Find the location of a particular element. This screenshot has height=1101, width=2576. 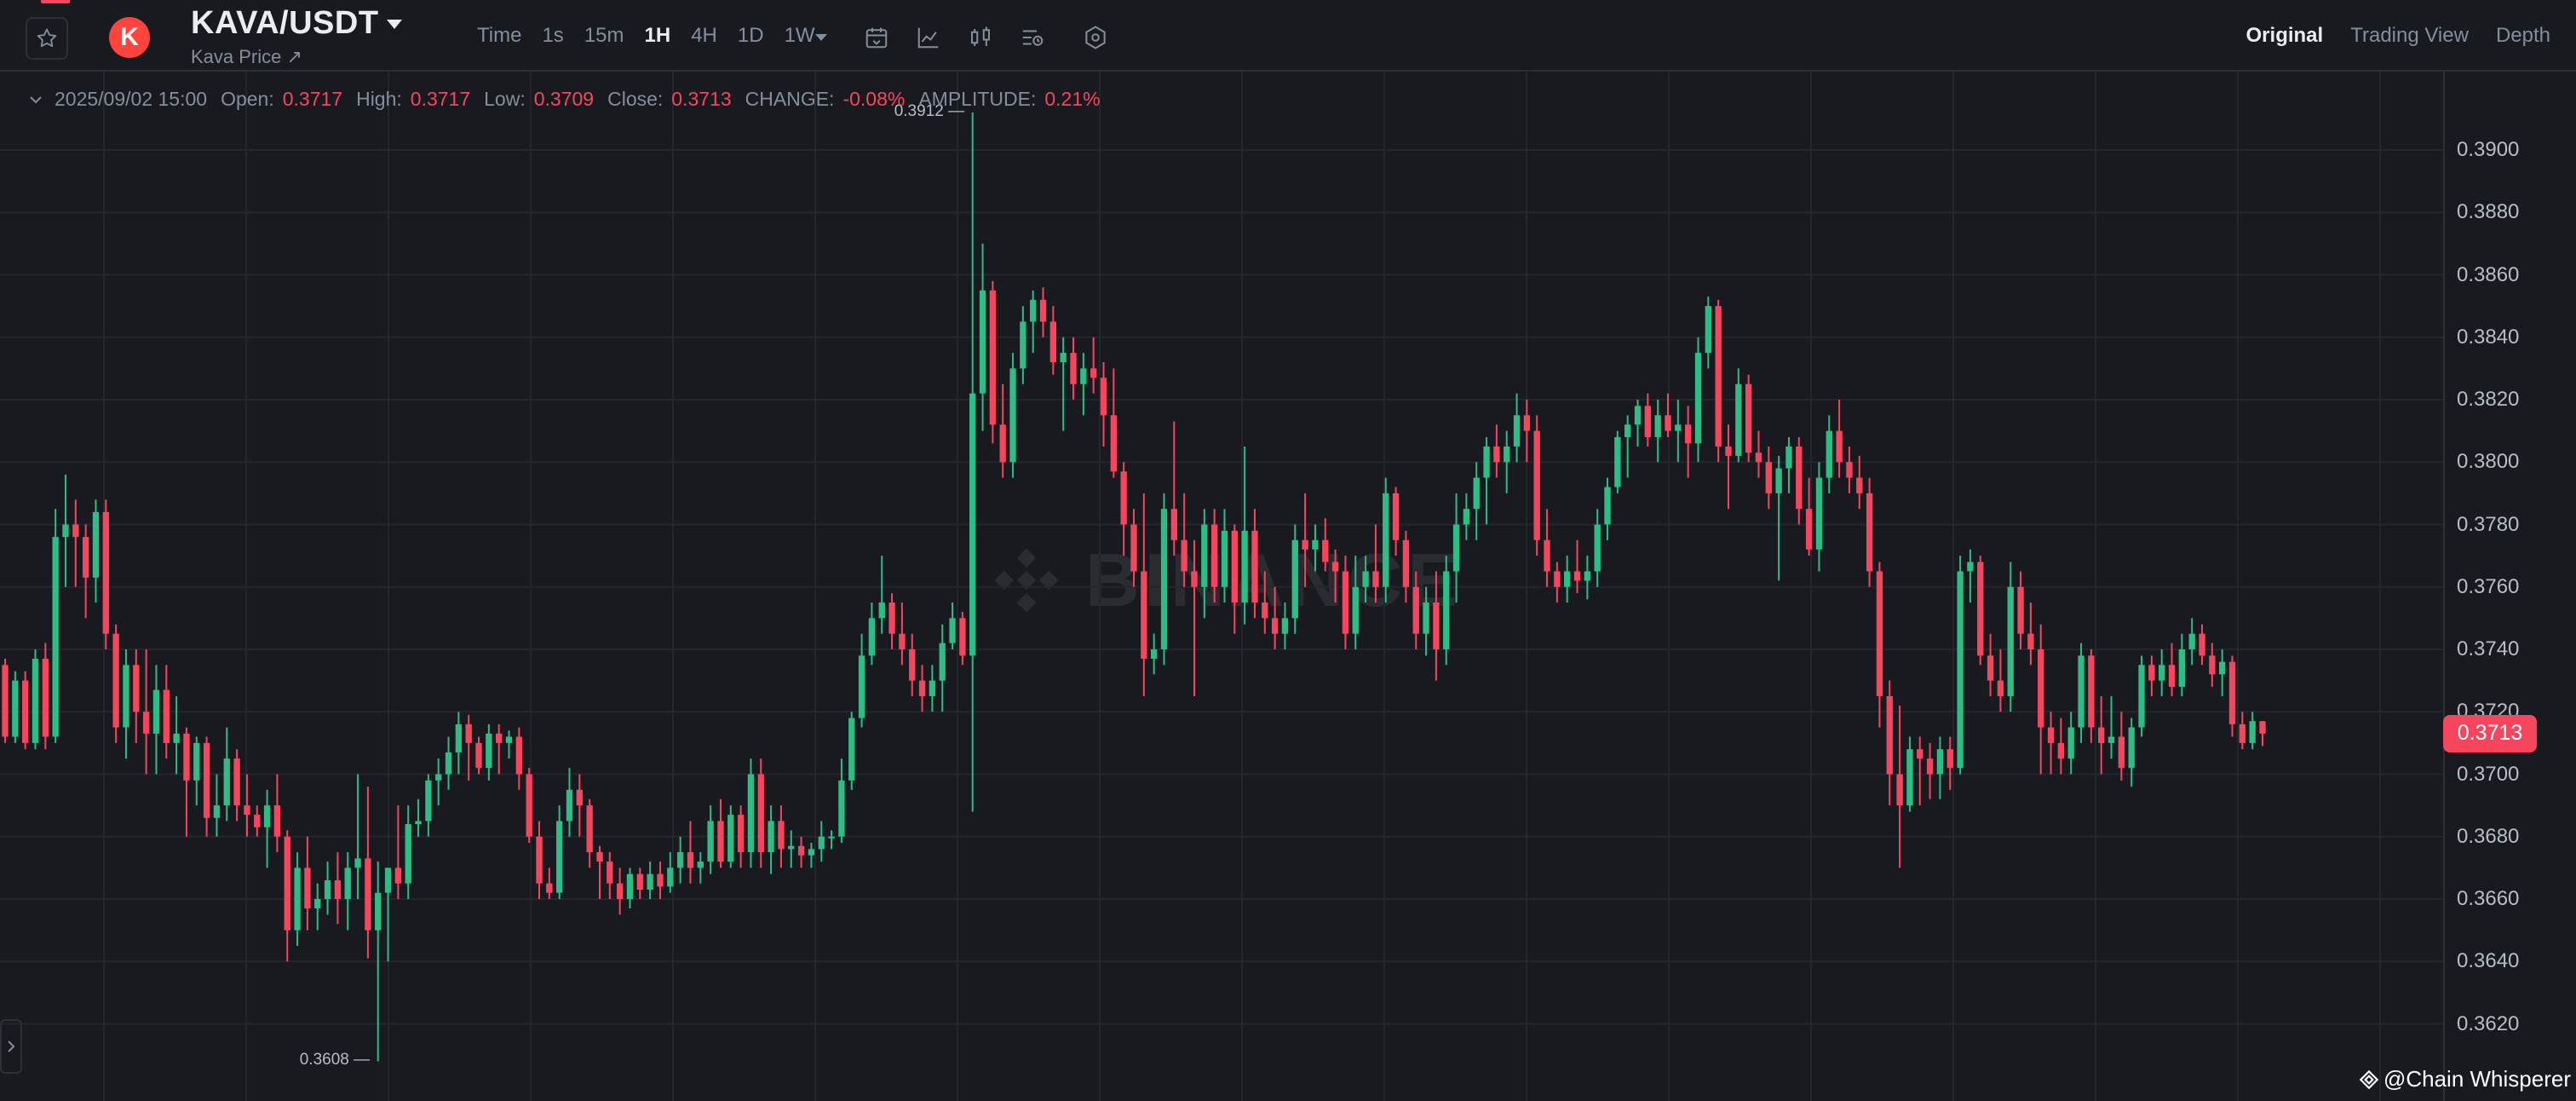

interval-4h: 4H is located at coordinates (704, 35).